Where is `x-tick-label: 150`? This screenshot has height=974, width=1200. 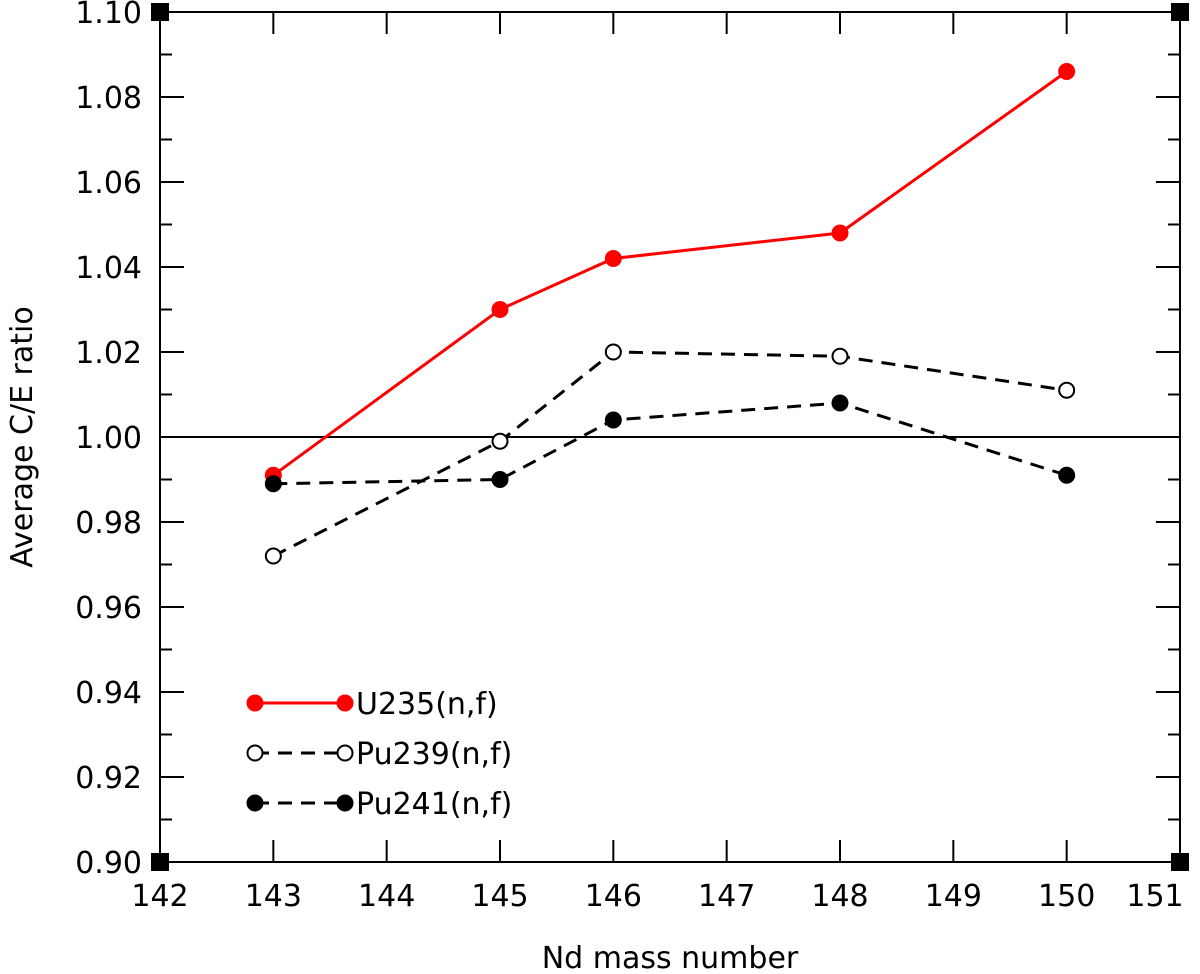 x-tick-label: 150 is located at coordinates (1066, 896).